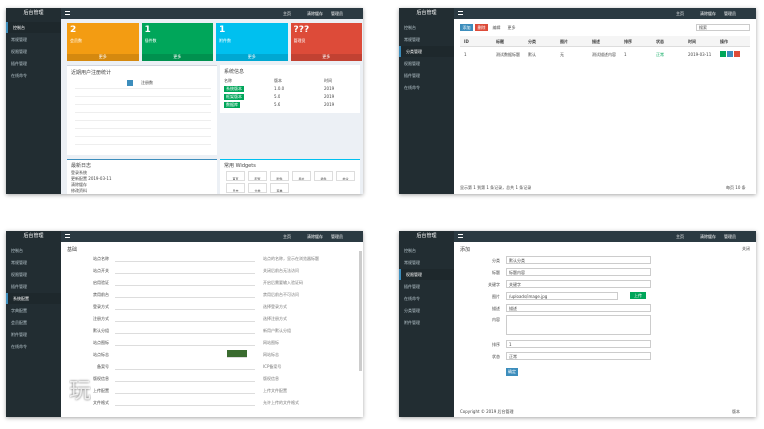  Describe the element at coordinates (481, 27) in the screenshot. I see `toolbar-button: 删除` at that location.